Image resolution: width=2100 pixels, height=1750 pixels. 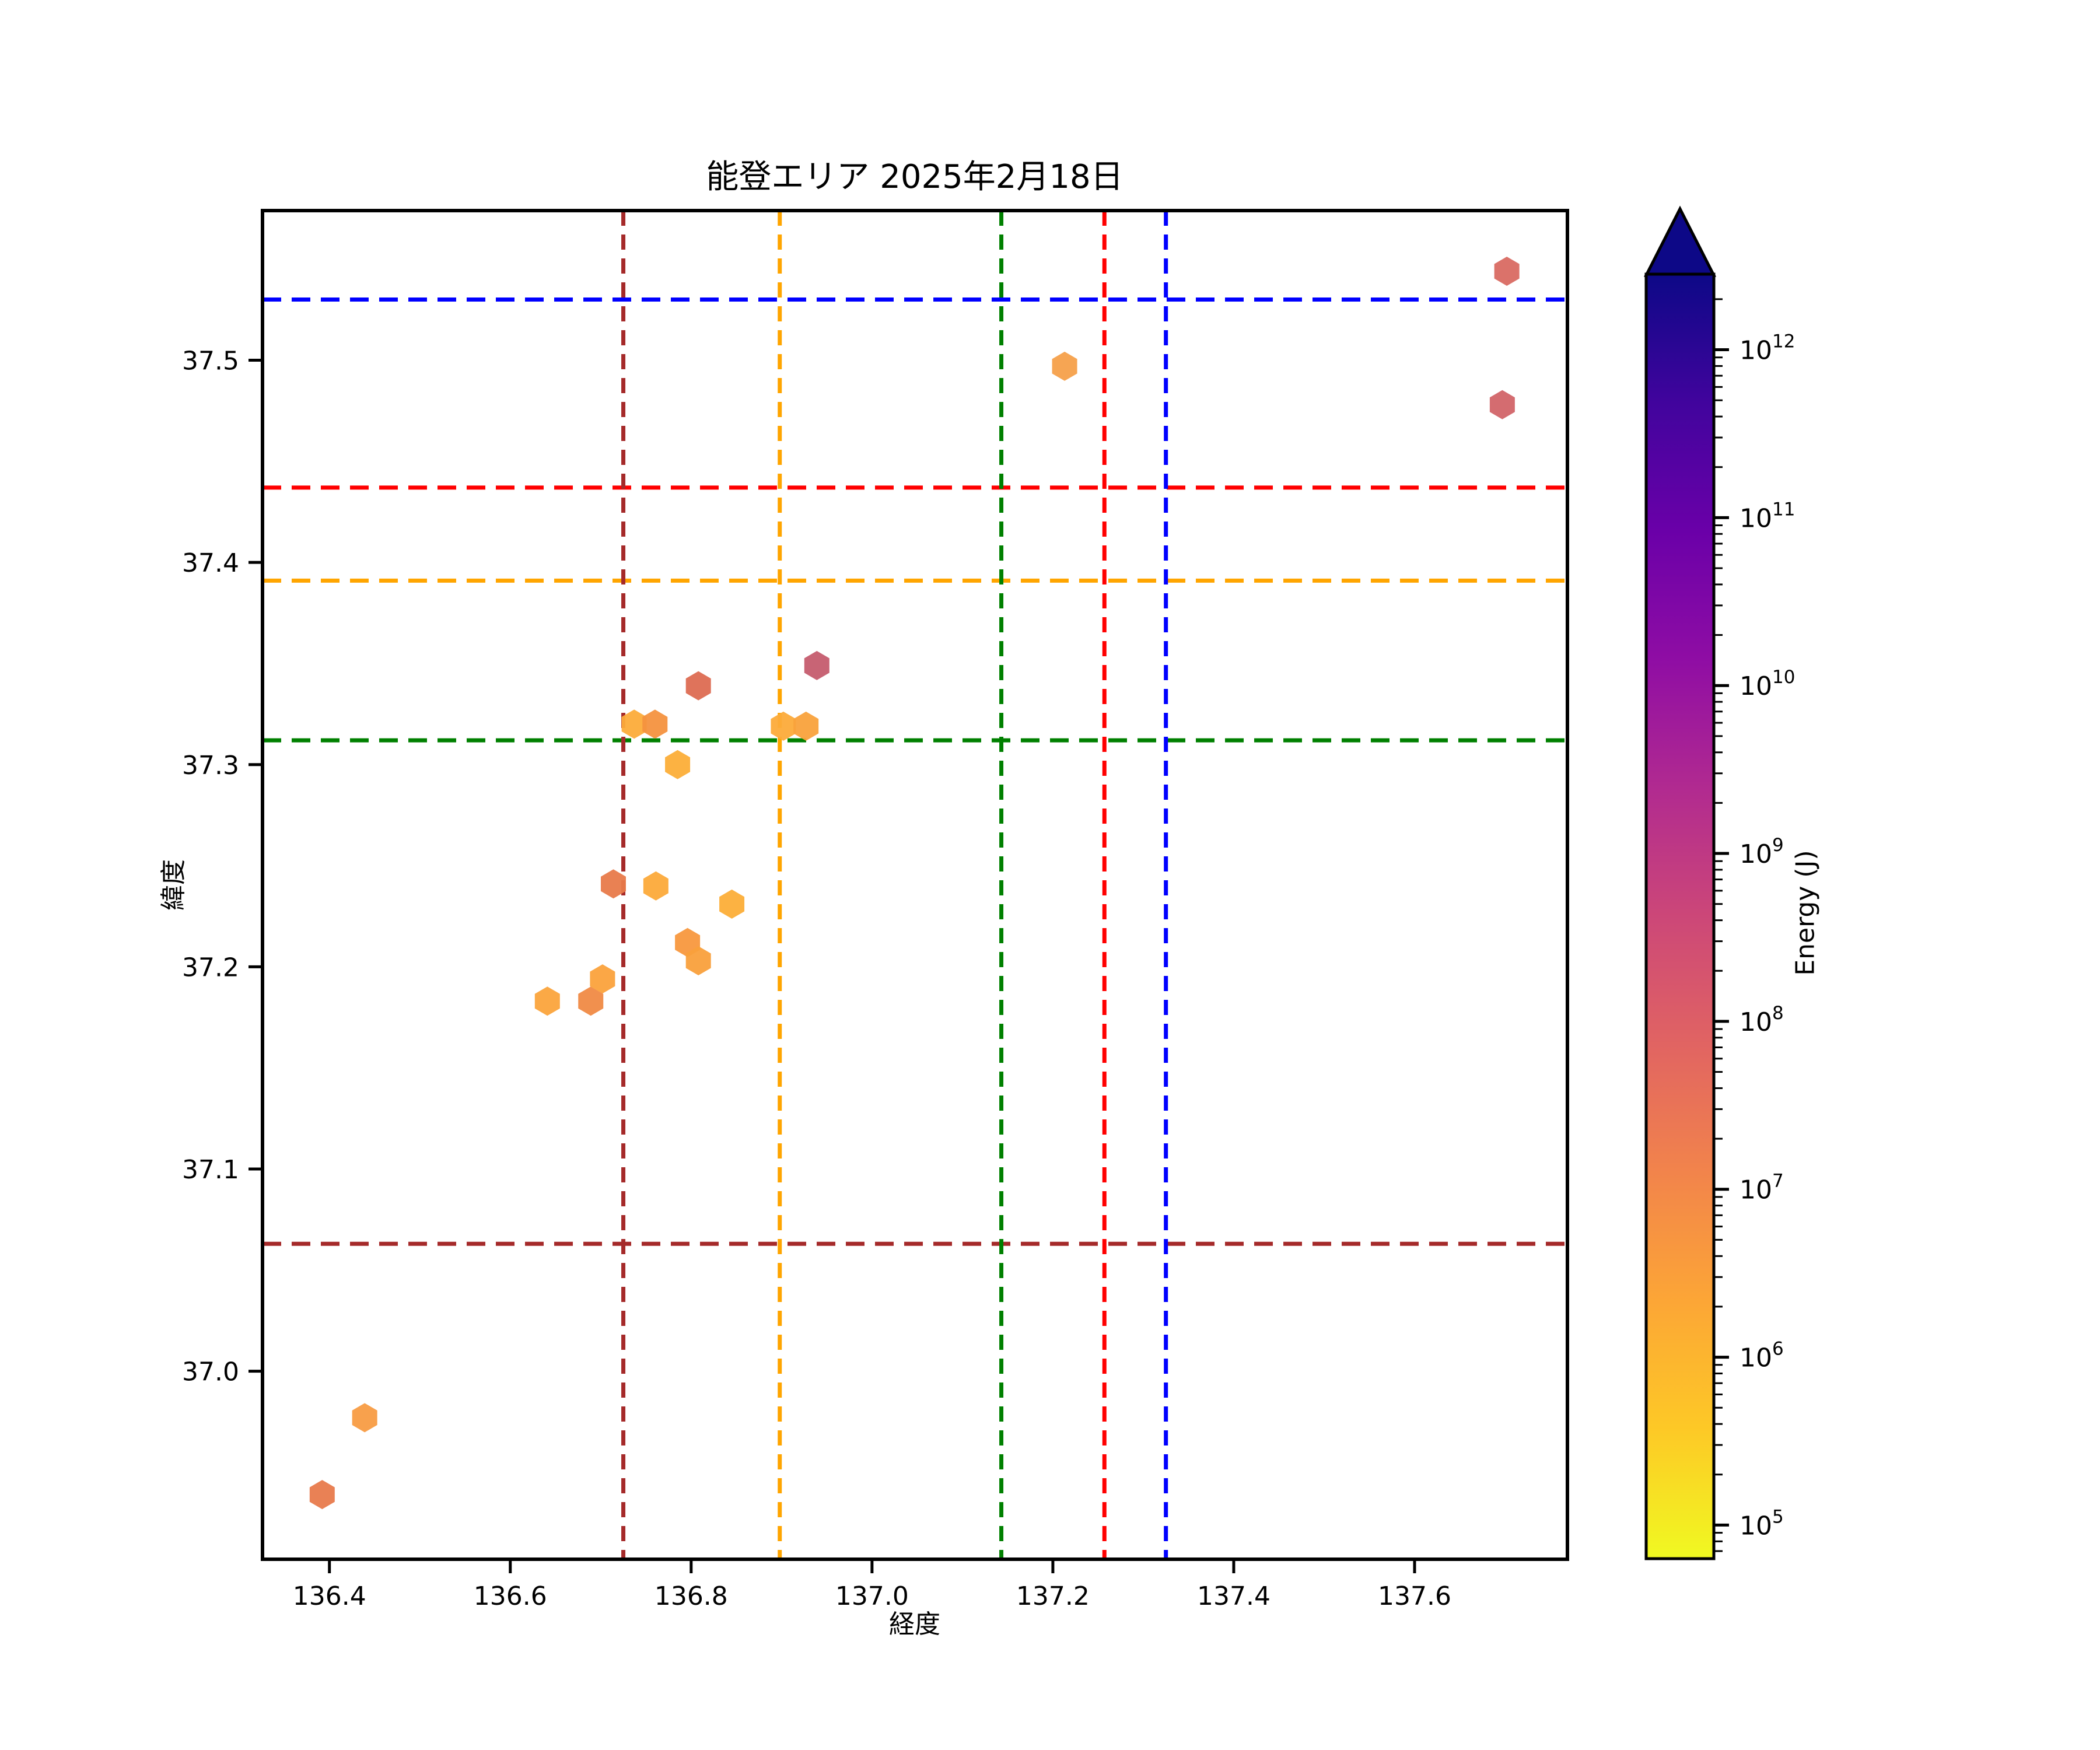 What do you see at coordinates (872, 1596) in the screenshot?
I see `x-tick-label: 137.0` at bounding box center [872, 1596].